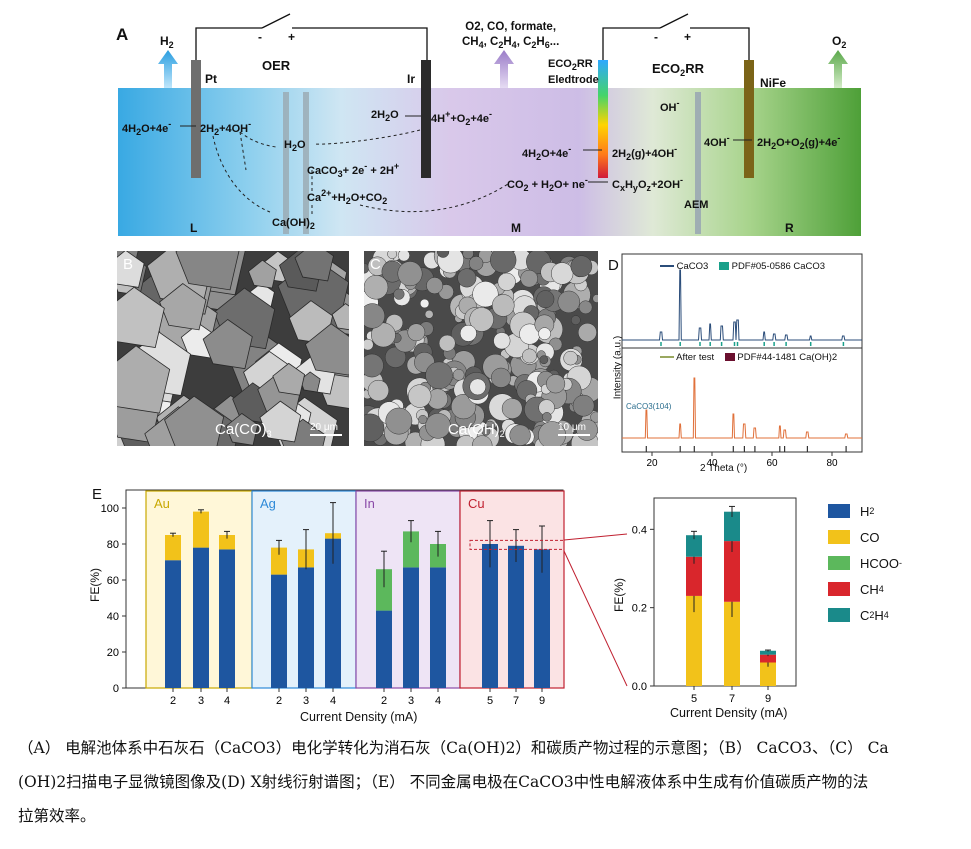 This screenshot has width=971, height=849. I want to click on eq-caco3: CaCO3+ 2e- + 2H+, so click(353, 170).